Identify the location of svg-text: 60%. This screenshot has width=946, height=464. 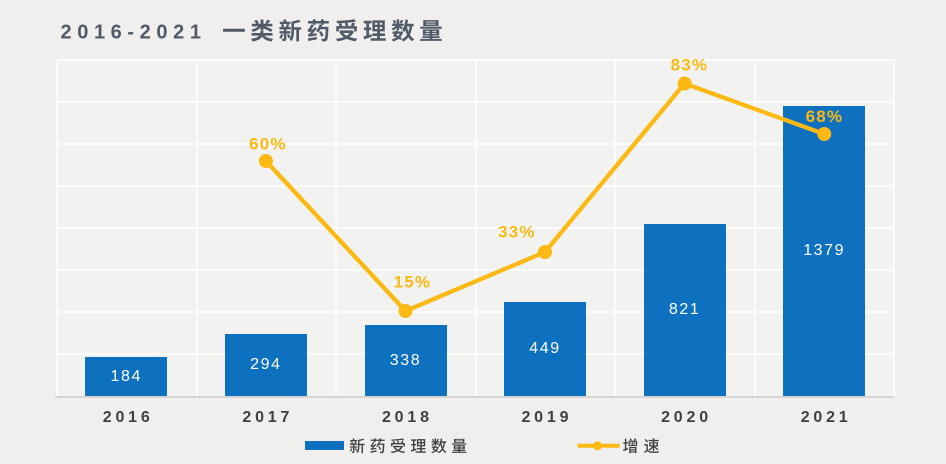
(268, 144).